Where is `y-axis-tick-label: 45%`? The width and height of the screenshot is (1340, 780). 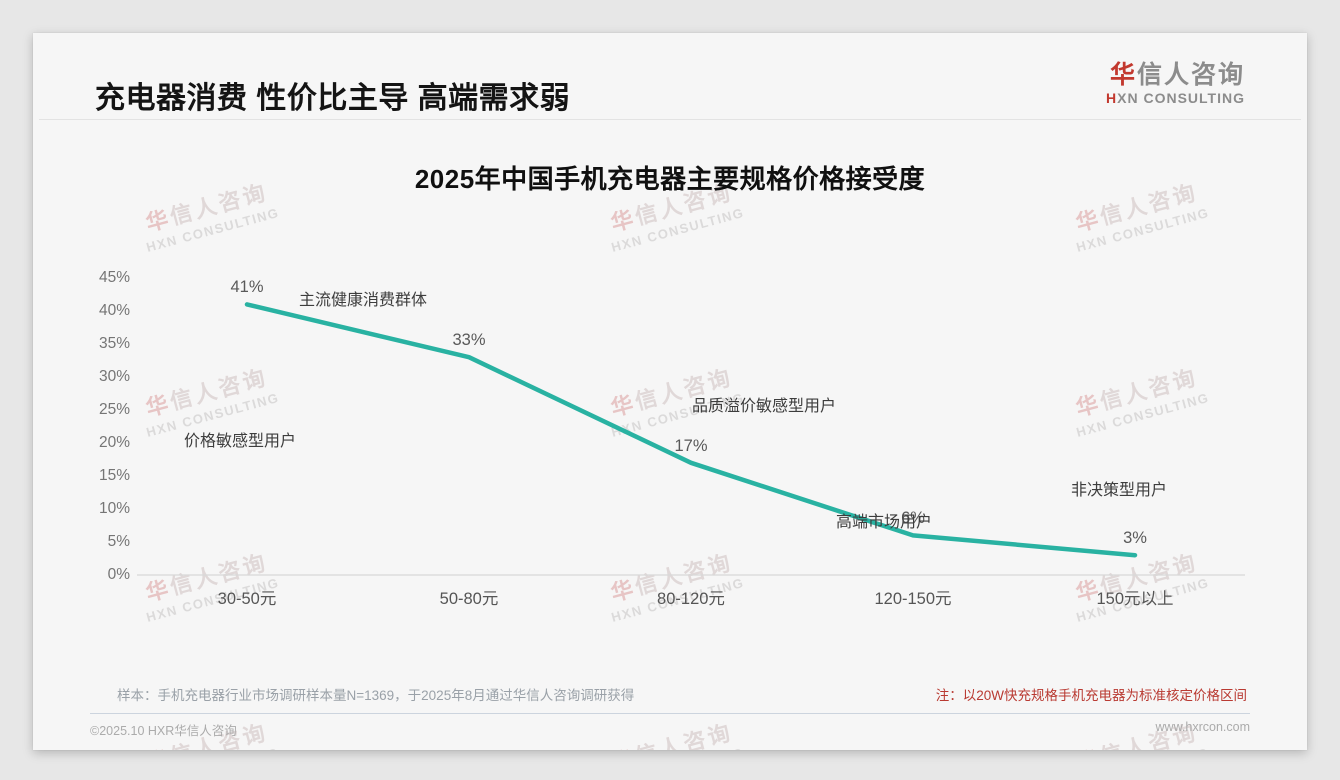 y-axis-tick-label: 45% is located at coordinates (114, 277).